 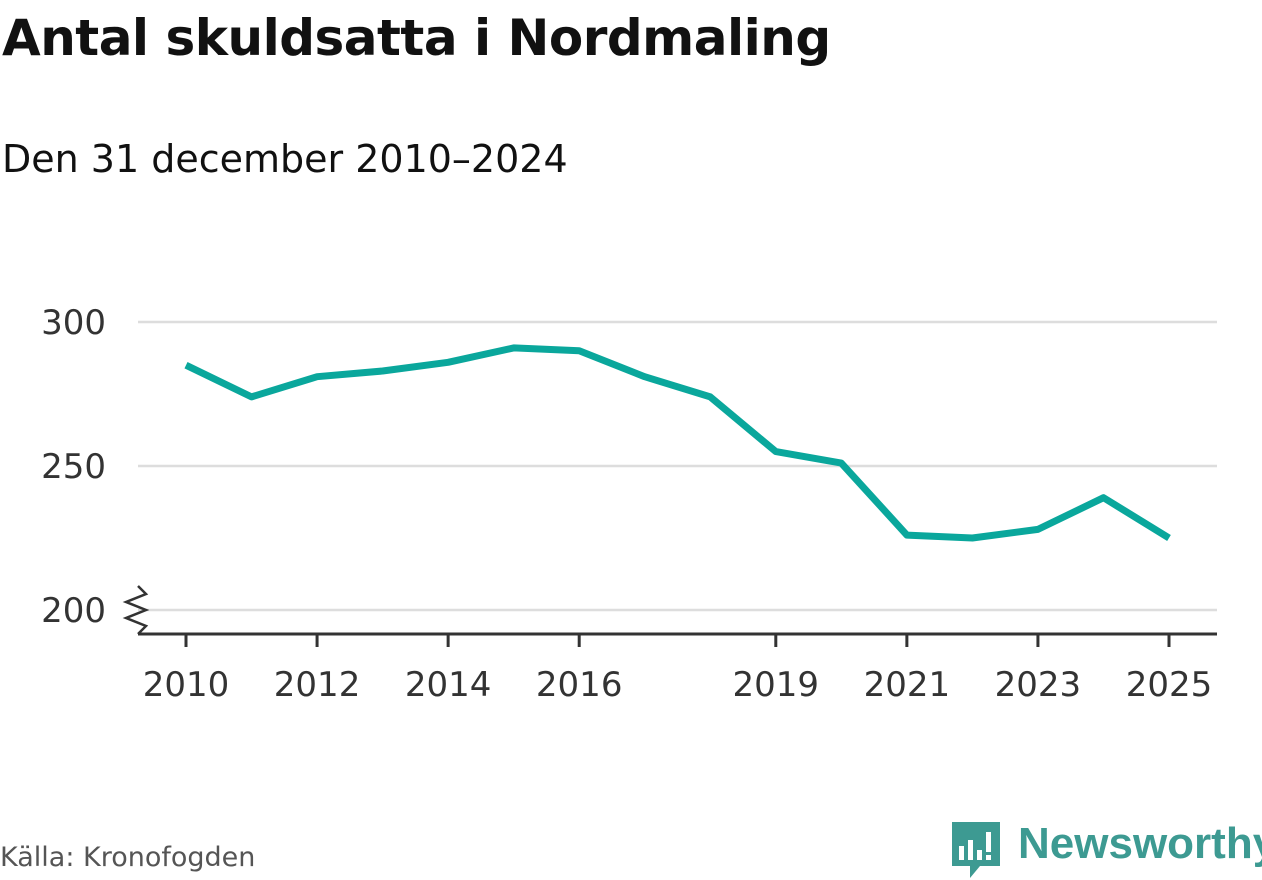 What do you see at coordinates (976, 850) in the screenshot?
I see `newsworthy-logo-icon` at bounding box center [976, 850].